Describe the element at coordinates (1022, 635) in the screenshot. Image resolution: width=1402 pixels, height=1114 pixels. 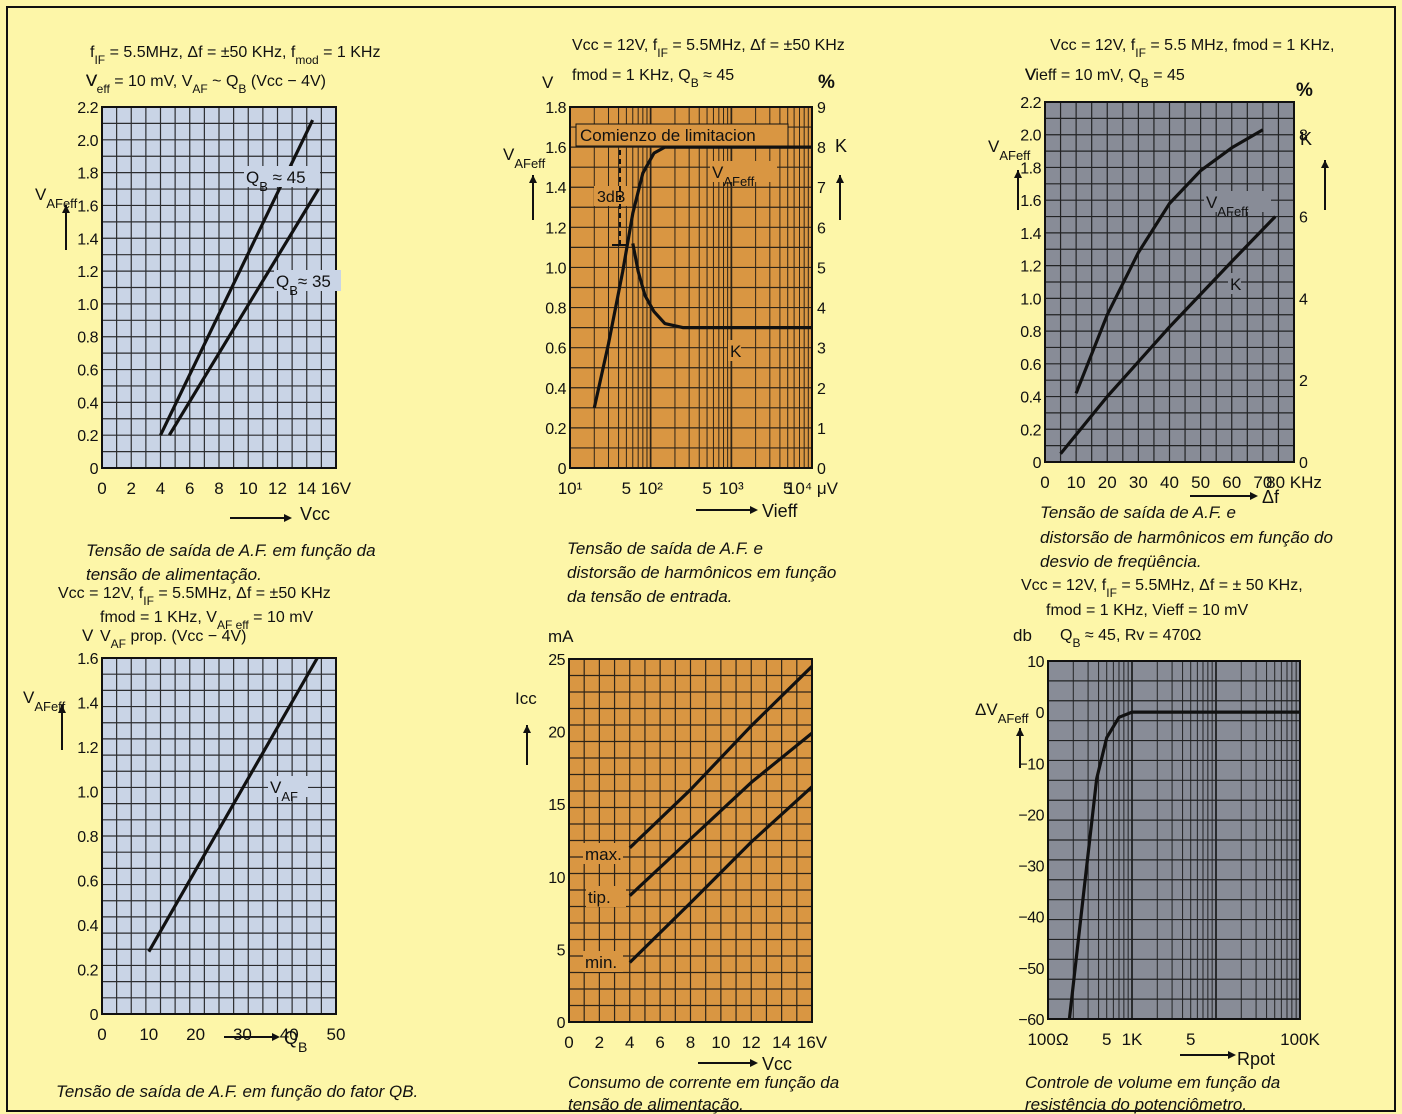
I see `y-unit: db` at that location.